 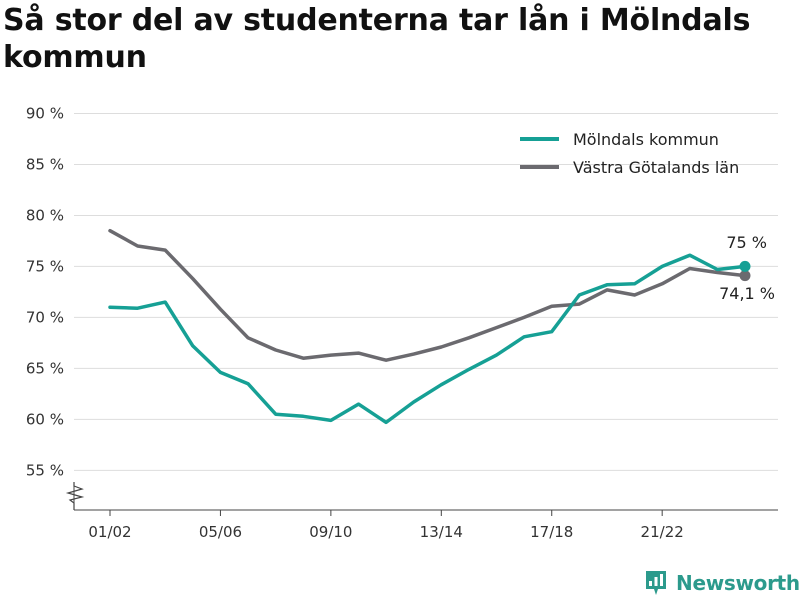 What do you see at coordinates (421, 496) in the screenshot?
I see `axes` at bounding box center [421, 496].